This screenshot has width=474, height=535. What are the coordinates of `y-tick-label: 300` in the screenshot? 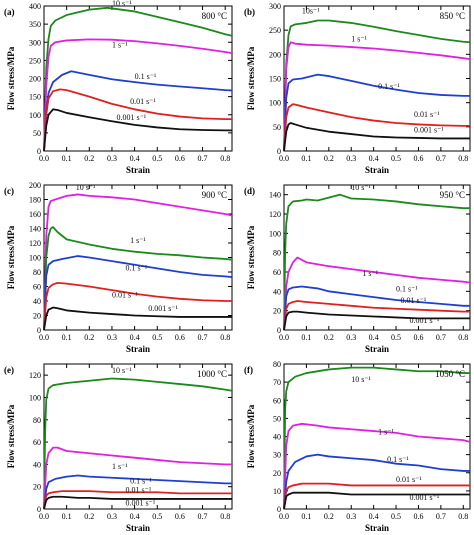 It's located at (35, 42).